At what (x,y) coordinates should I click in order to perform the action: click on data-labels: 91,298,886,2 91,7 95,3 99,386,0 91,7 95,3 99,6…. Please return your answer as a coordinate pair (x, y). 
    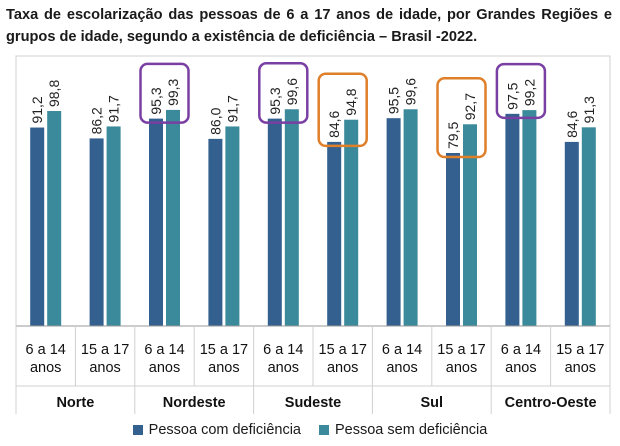
    Looking at the image, I should click on (313, 113).